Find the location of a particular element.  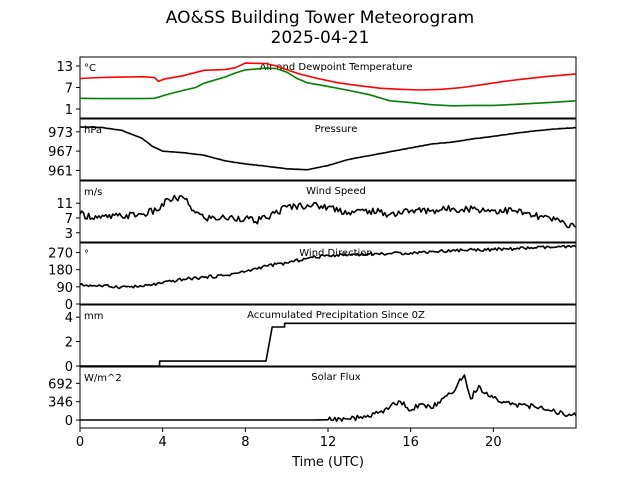

y-tick-label: 4 is located at coordinates (69, 318).